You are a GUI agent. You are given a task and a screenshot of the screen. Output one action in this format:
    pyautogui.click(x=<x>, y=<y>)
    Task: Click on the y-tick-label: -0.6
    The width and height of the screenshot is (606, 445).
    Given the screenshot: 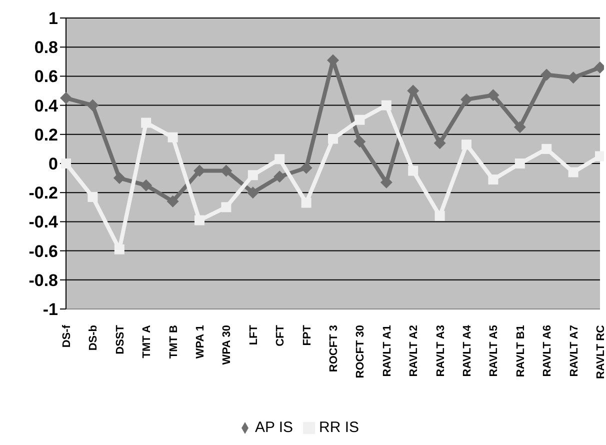 What is the action you would take?
    pyautogui.click(x=43, y=251)
    